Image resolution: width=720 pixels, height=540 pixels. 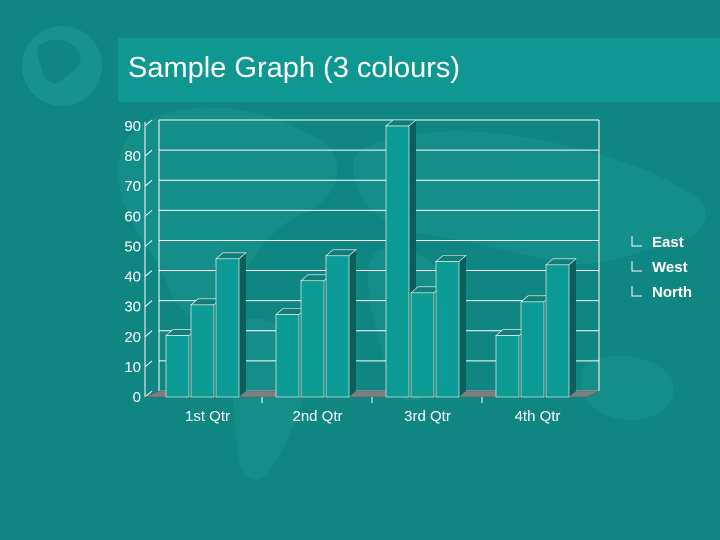 I want to click on y-tick-label: 0, so click(x=137, y=397).